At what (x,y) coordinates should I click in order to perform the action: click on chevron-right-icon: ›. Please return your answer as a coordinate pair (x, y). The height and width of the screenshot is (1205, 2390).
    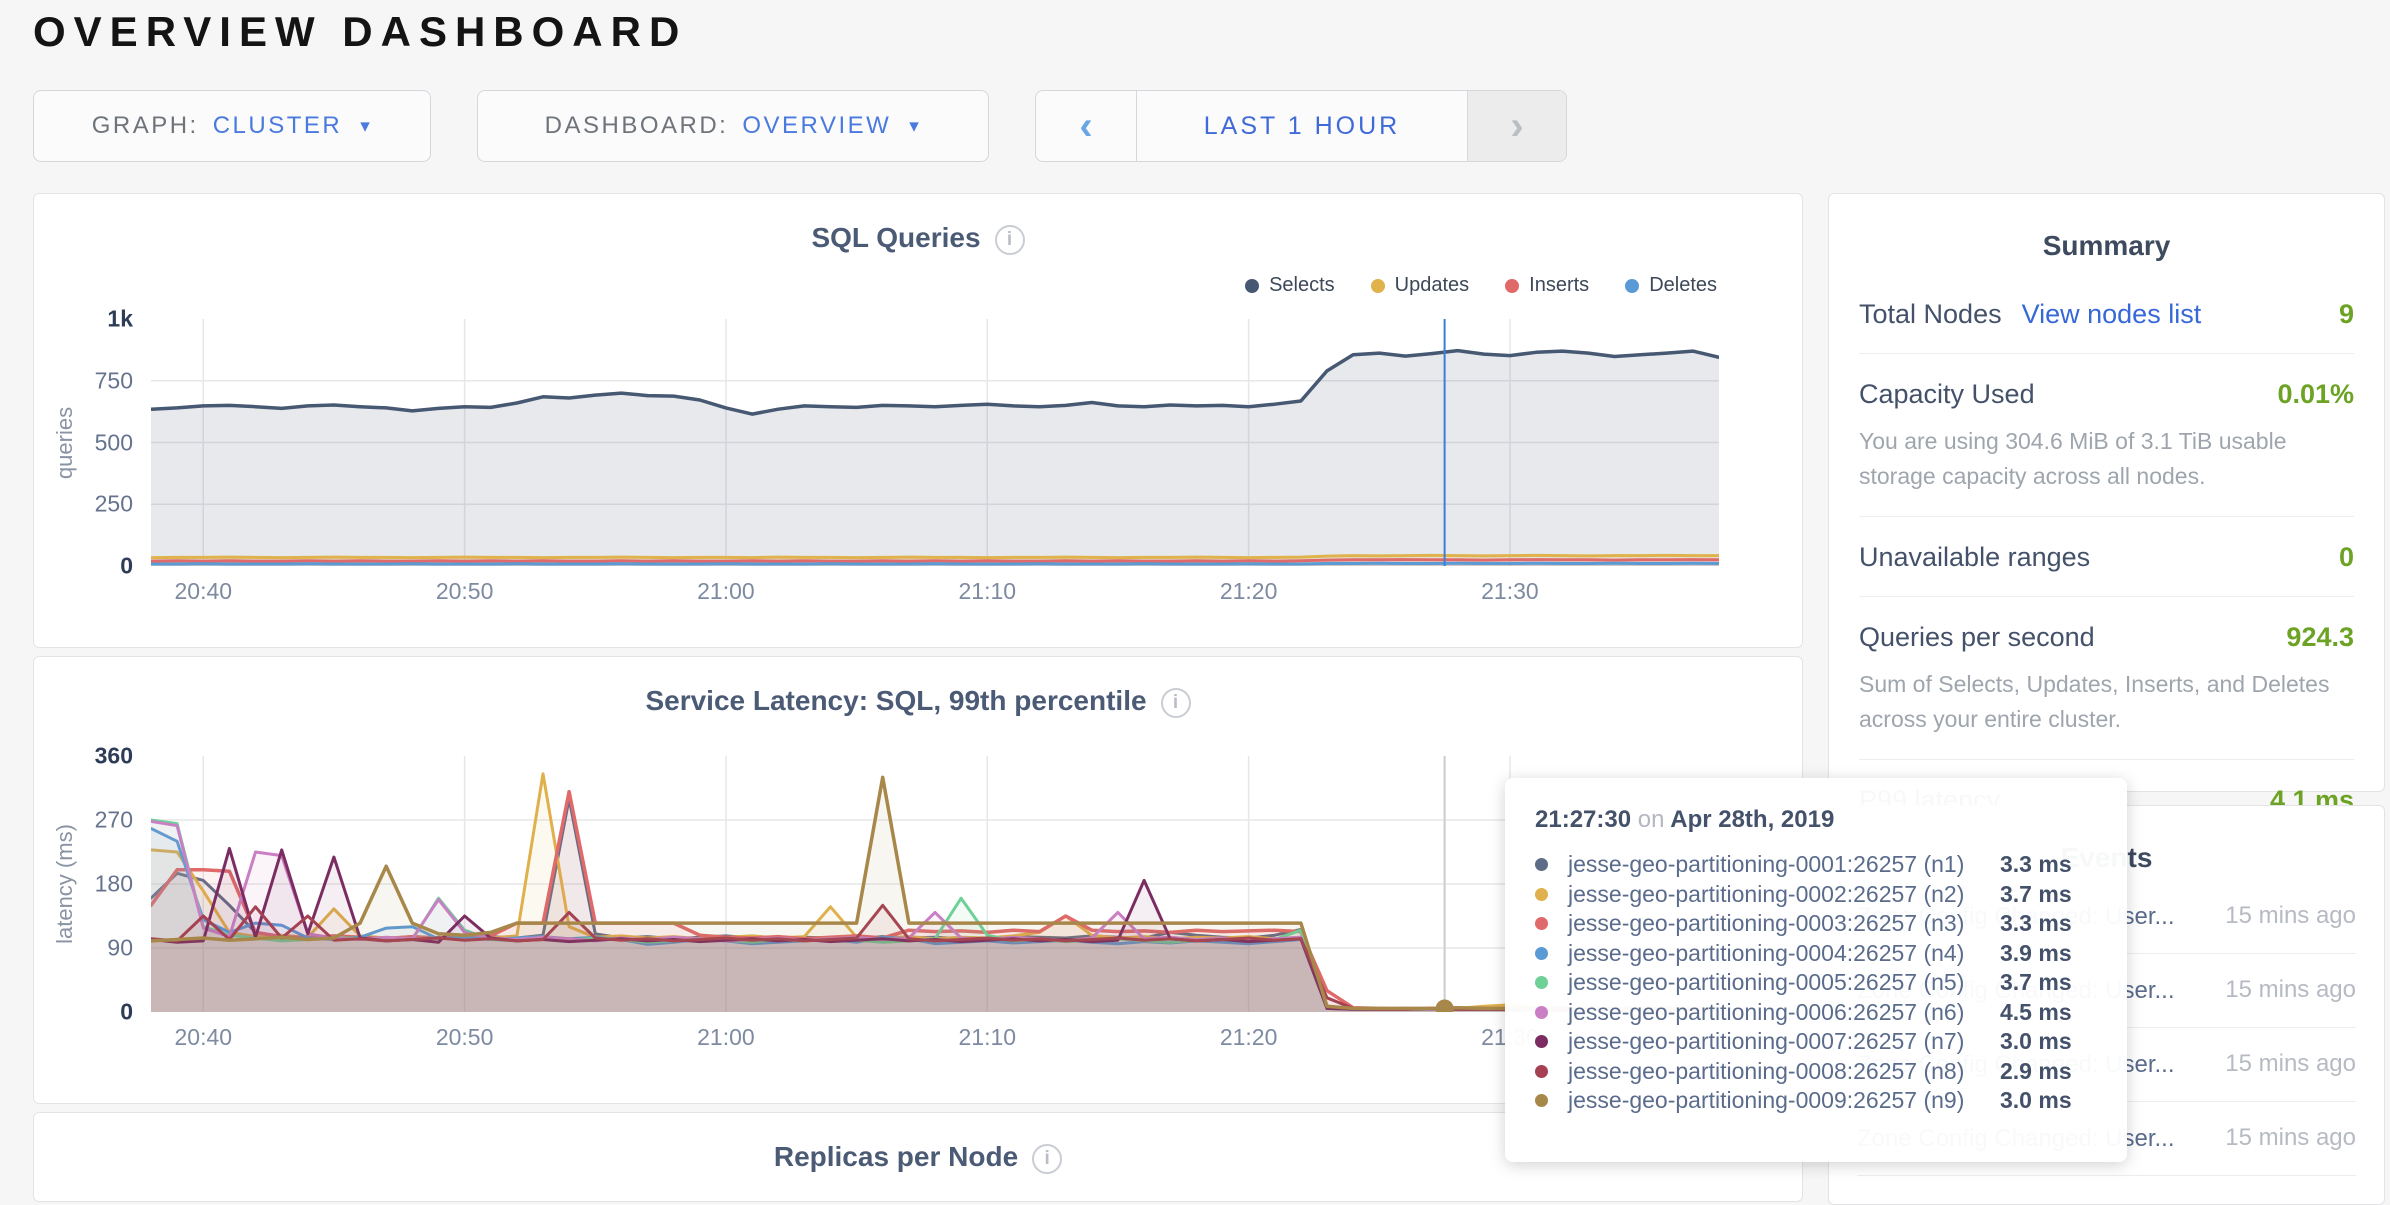
    Looking at the image, I should click on (1517, 125).